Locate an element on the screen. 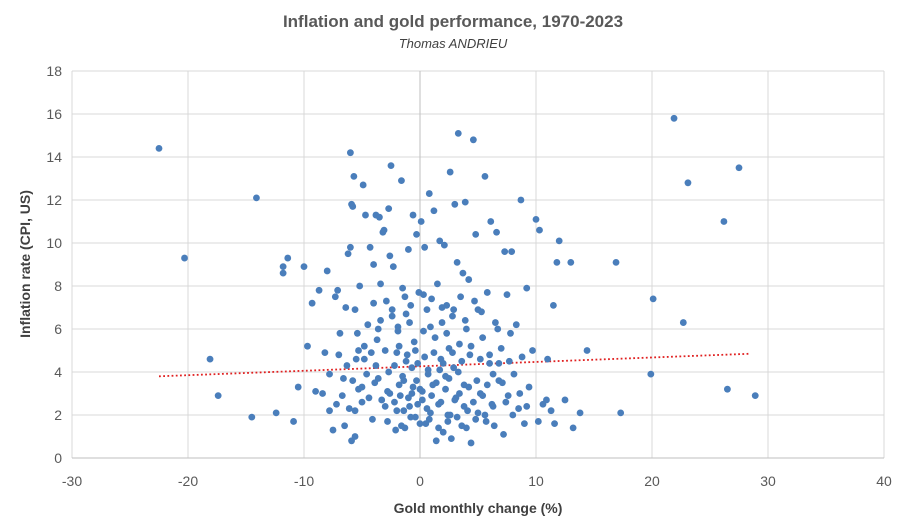  y-tick-label: 0 is located at coordinates (58, 458).